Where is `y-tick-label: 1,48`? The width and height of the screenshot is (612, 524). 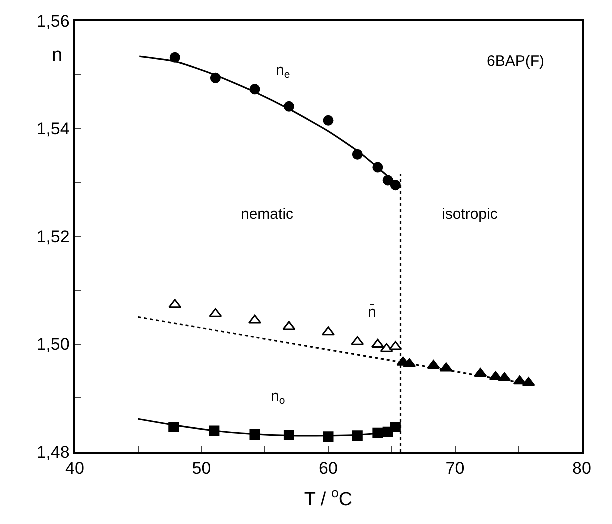
y-tick-label: 1,48 is located at coordinates (53, 452).